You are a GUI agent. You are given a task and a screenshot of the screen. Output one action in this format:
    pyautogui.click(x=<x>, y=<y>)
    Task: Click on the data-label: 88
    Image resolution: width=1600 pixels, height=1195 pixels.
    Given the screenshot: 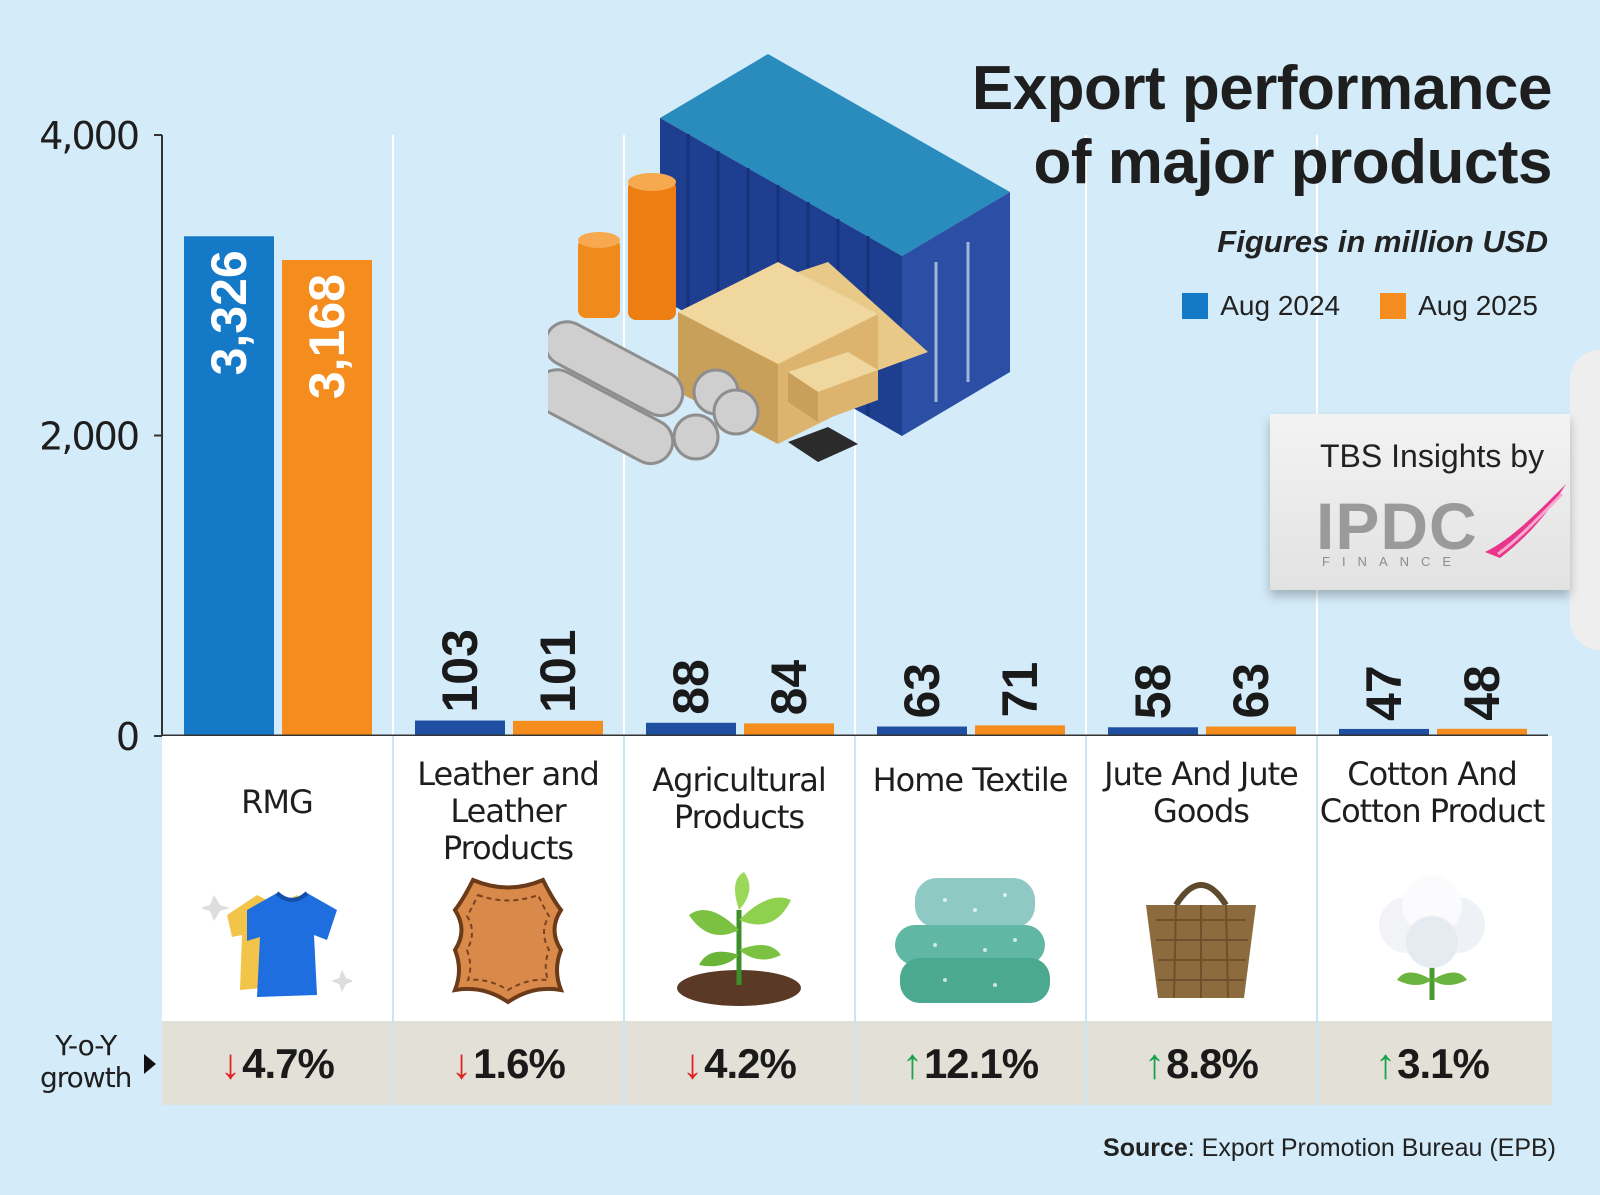 What is the action you would take?
    pyautogui.click(x=691, y=687)
    